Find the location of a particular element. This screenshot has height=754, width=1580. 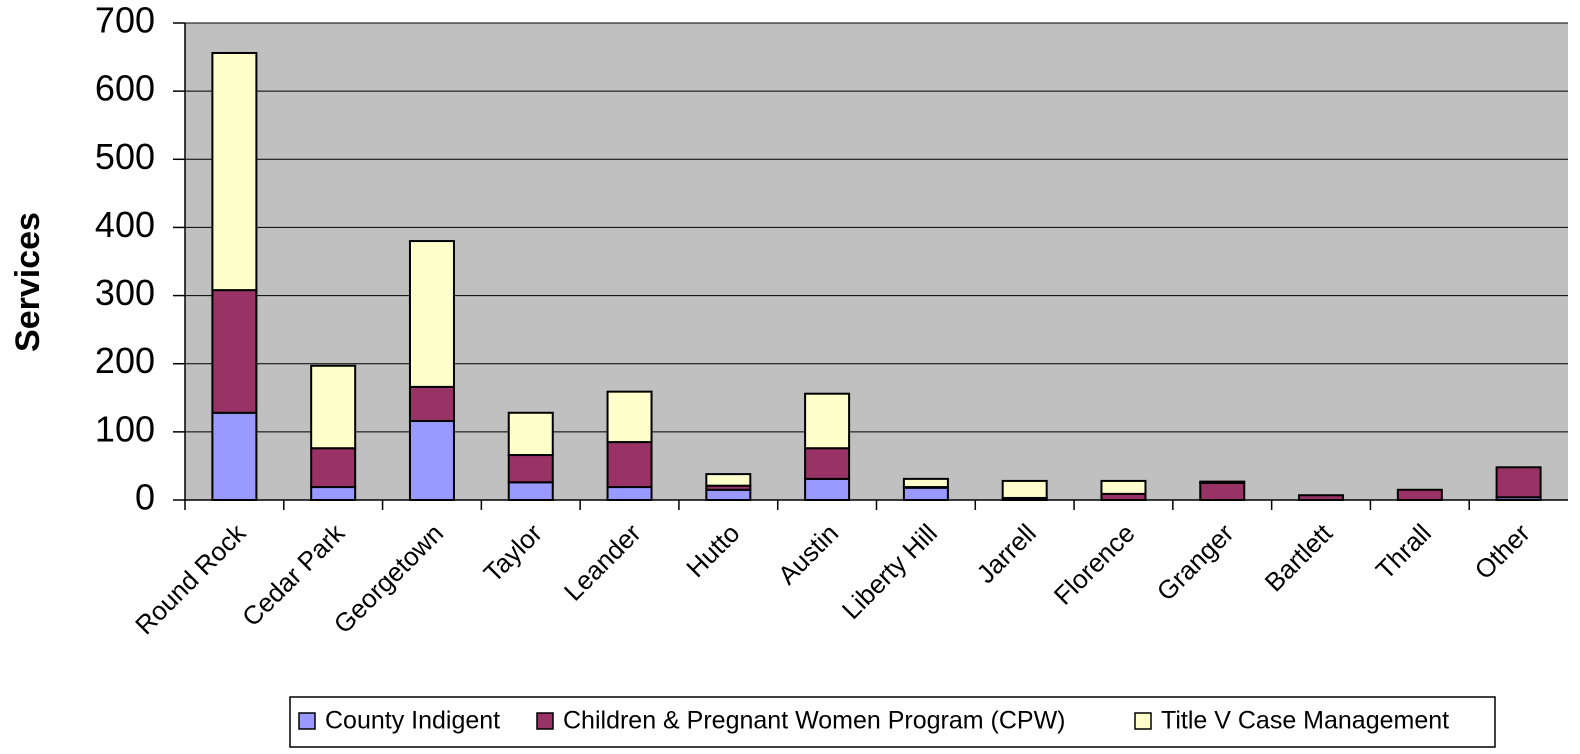

y-tick-label: 700 is located at coordinates (125, 20).